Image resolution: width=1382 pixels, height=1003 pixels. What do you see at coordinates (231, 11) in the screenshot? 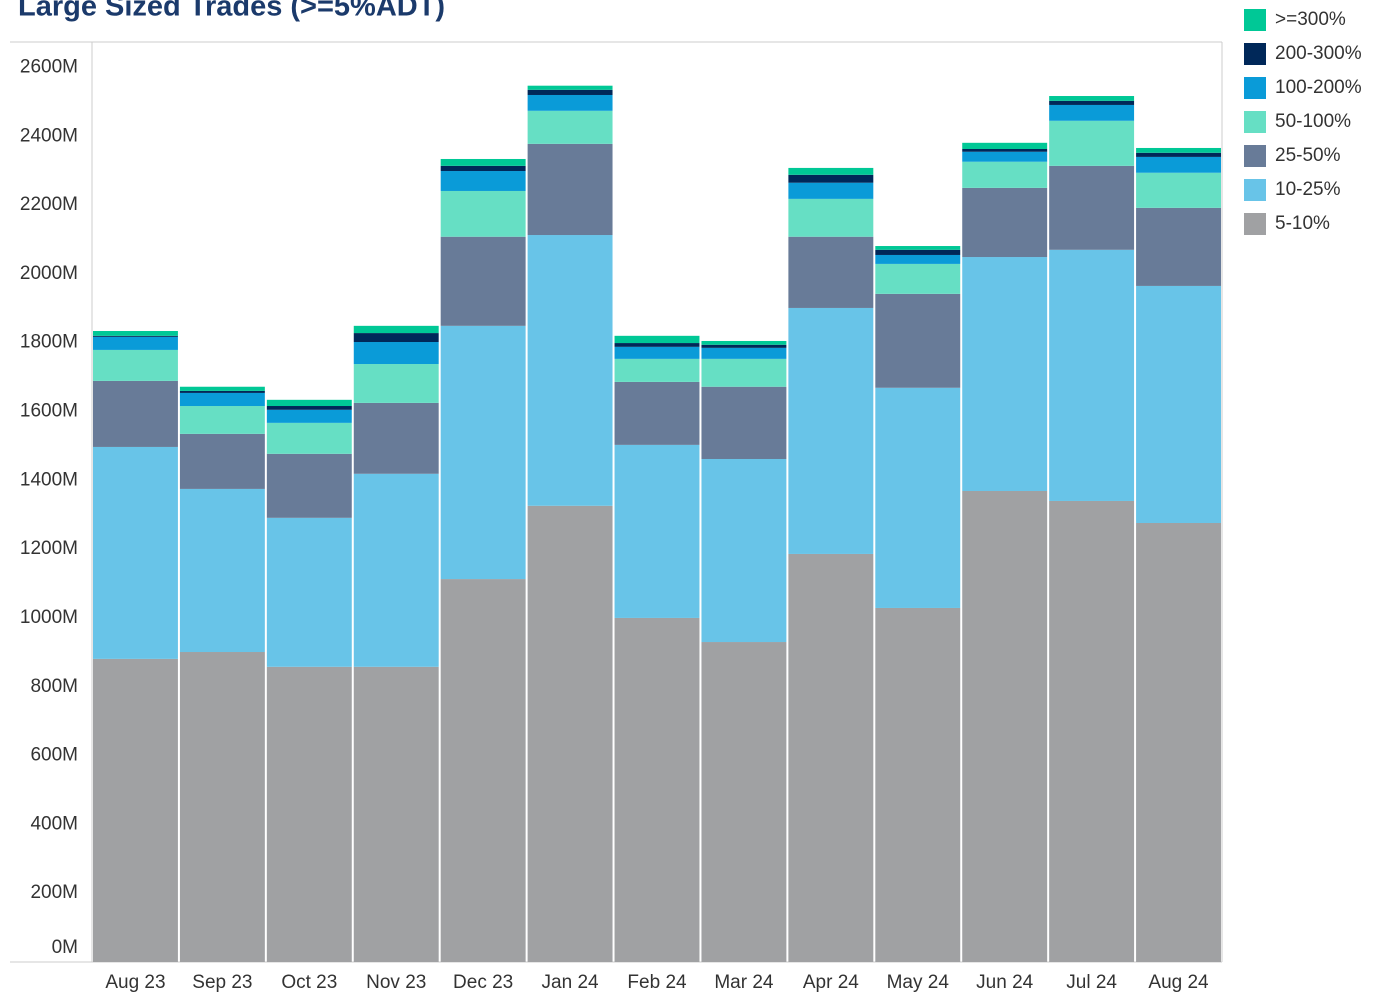
I see `chart-title: Large Sized Trades (>=5%ADT)` at bounding box center [231, 11].